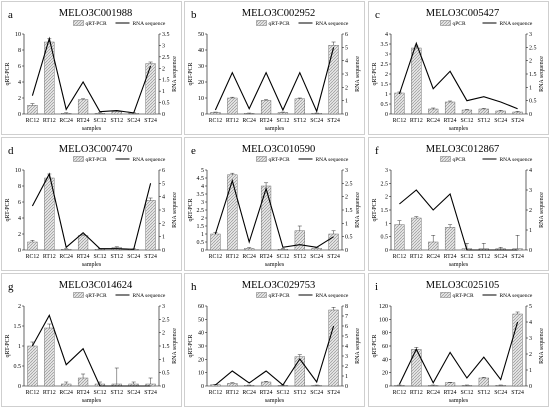 This screenshot has height=408, width=550. Describe the element at coordinates (385, 360) in the screenshot. I see `left-tick-label: 40` at that location.